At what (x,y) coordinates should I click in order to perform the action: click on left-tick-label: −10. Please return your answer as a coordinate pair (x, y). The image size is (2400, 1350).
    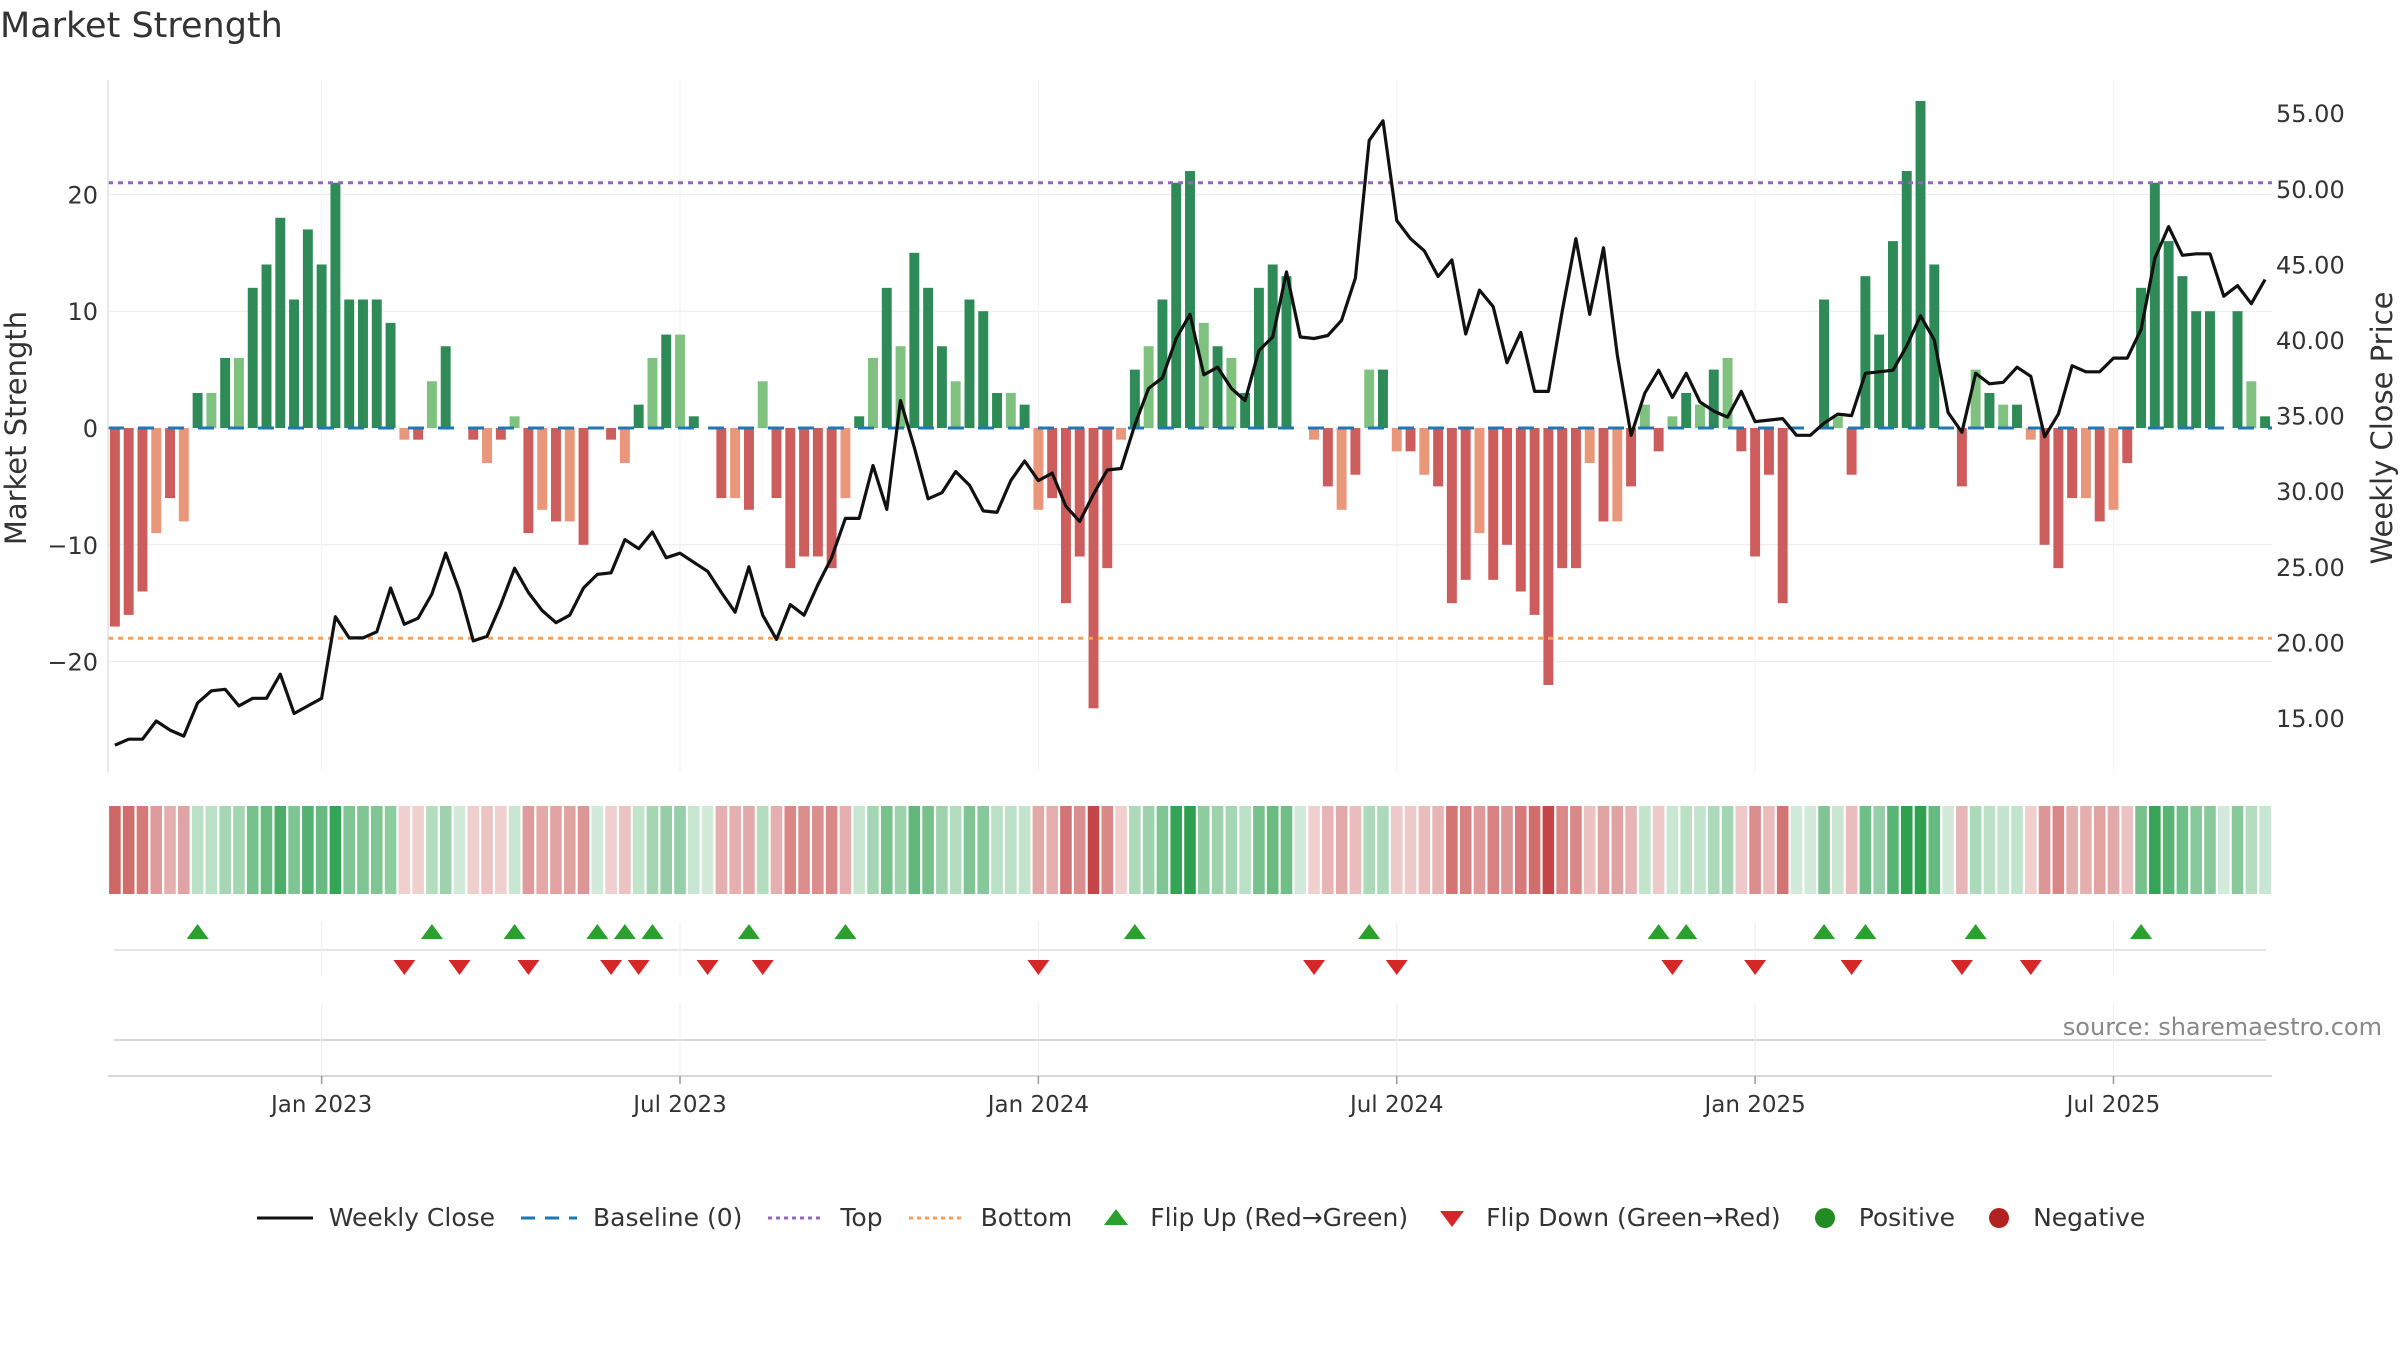
    Looking at the image, I should click on (72, 546).